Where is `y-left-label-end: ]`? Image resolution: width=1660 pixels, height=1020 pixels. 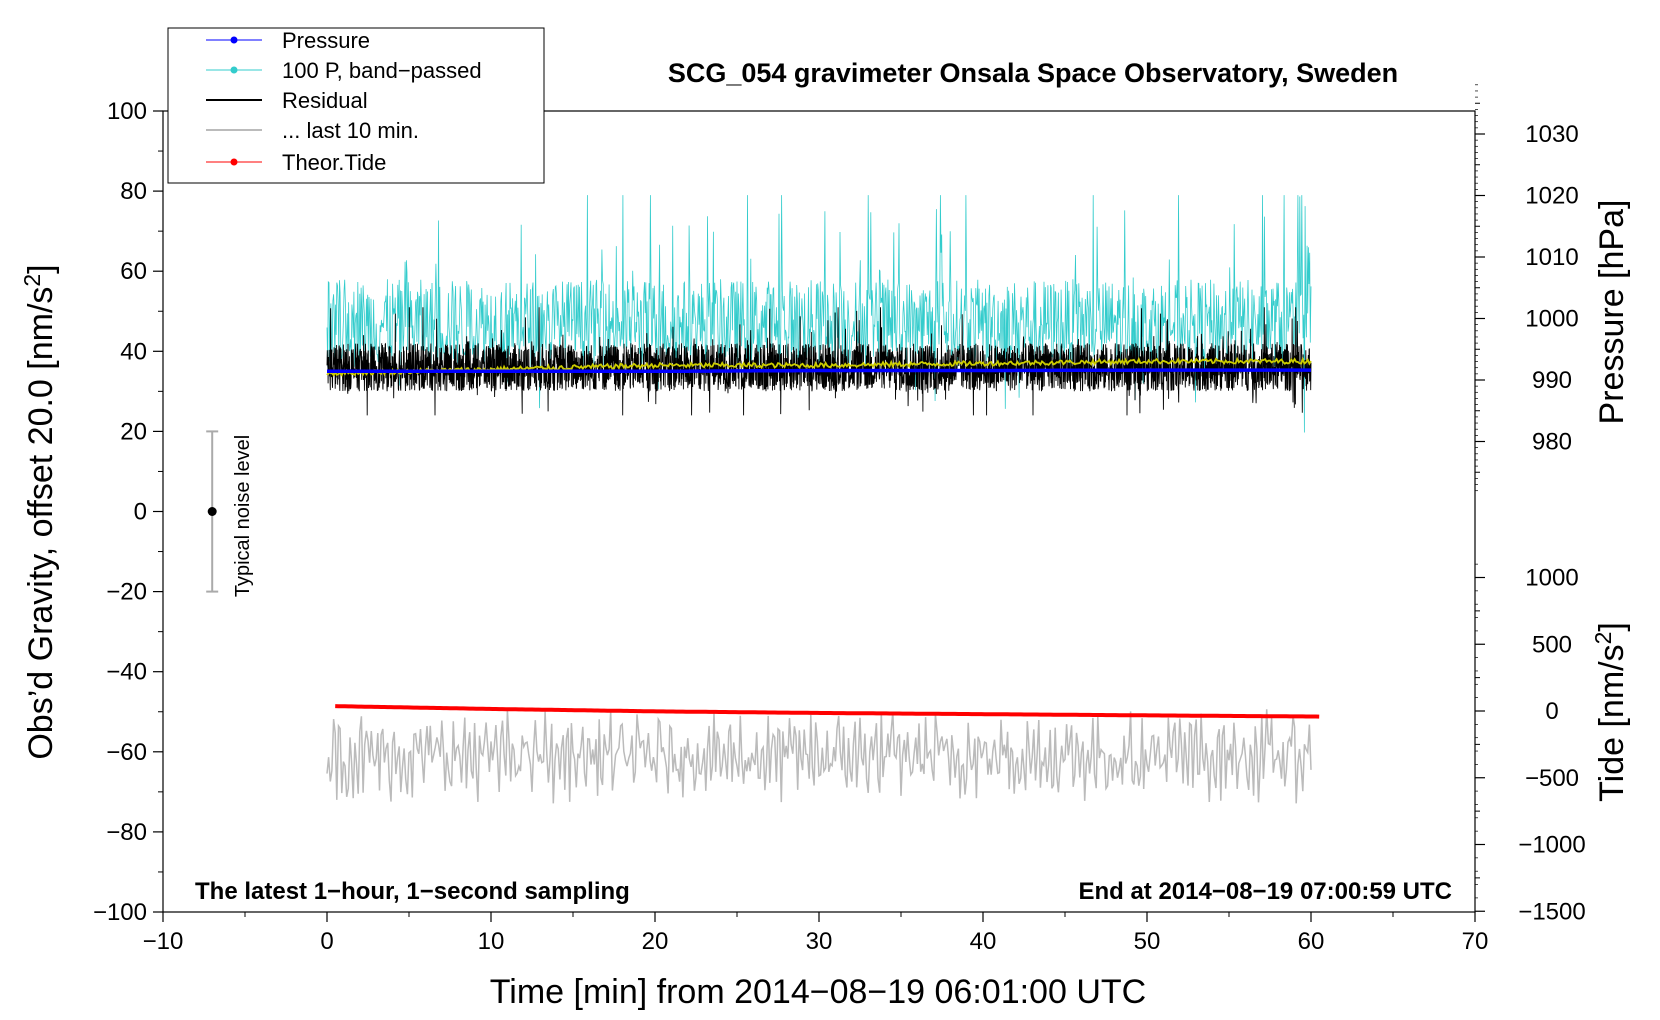
y-left-label-end: ] is located at coordinates (41, 268).